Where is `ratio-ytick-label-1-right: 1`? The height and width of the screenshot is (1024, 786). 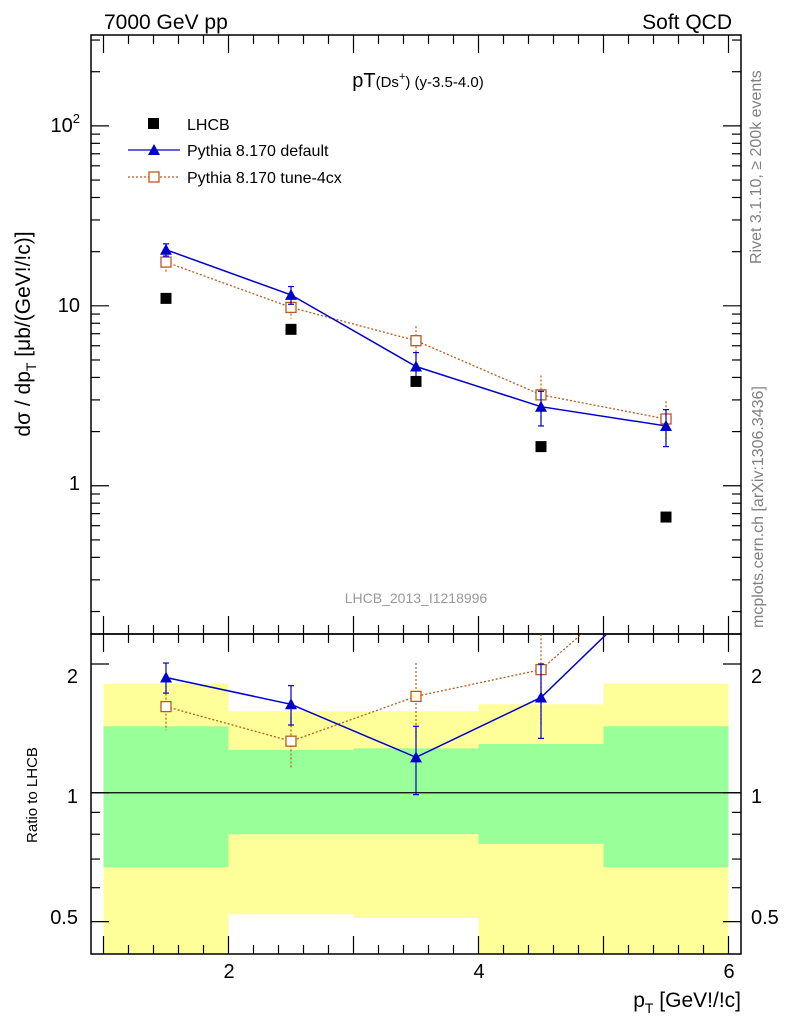 ratio-ytick-label-1-right: 1 is located at coordinates (756, 797).